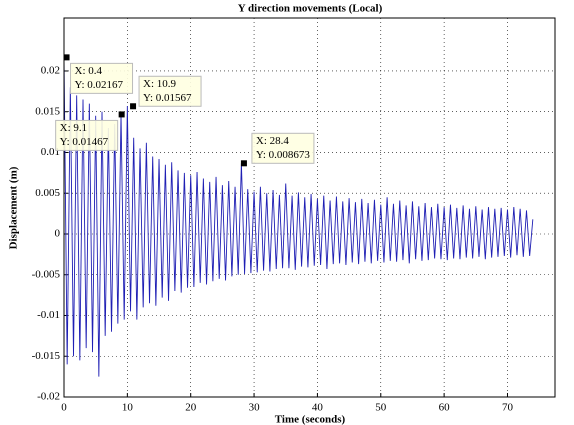  Describe the element at coordinates (47, 111) in the screenshot. I see `y-tick-label: 0.015` at that location.